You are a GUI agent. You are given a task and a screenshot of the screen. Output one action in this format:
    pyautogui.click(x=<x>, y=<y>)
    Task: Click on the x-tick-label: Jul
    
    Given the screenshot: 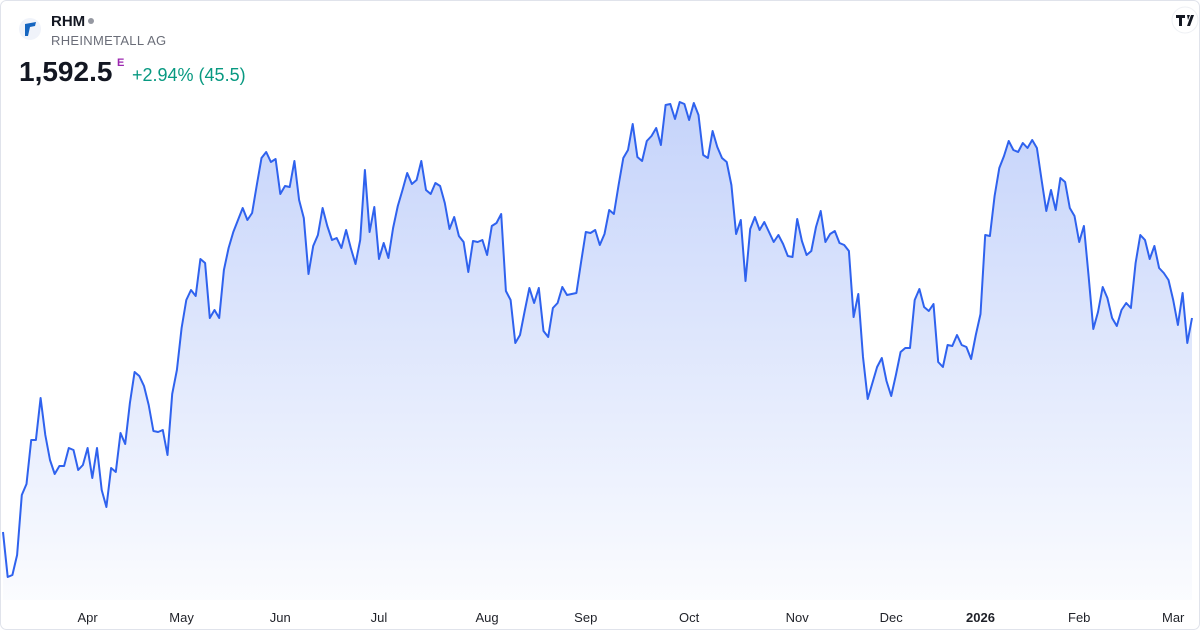 What is the action you would take?
    pyautogui.click(x=379, y=617)
    